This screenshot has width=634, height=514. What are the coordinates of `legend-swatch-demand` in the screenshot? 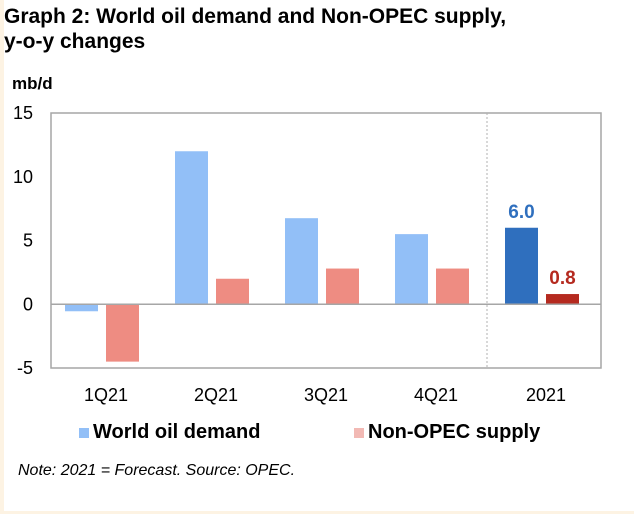 It's located at (84, 432).